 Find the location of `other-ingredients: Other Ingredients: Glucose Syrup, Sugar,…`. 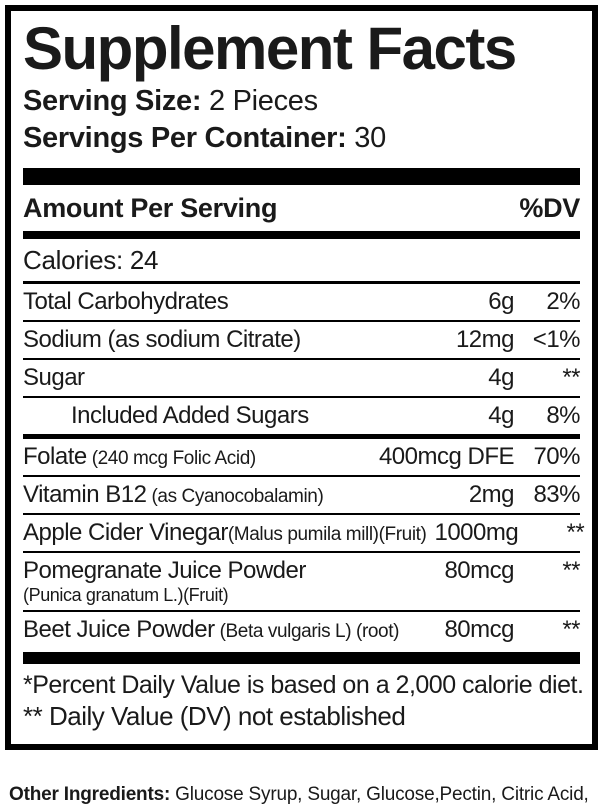

other-ingredients: Other Ingredients: Glucose Syrup, Sugar,… is located at coordinates (303, 794).